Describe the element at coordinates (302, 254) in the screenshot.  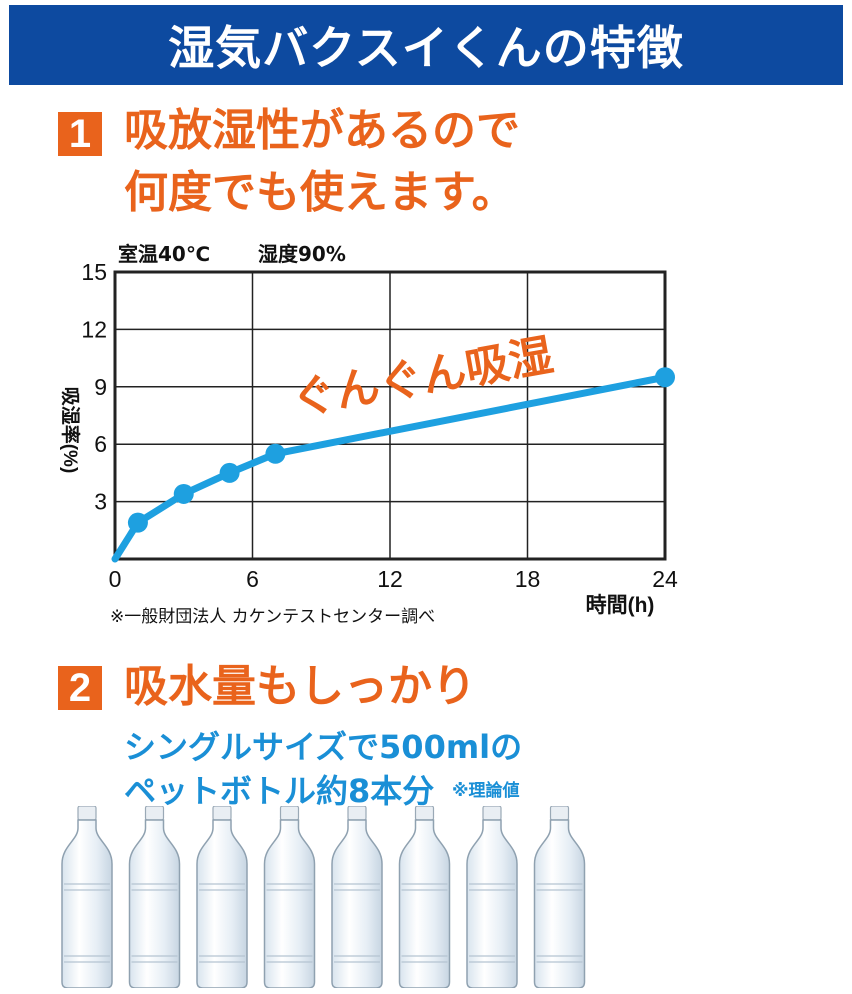
I see `chart-condition-humidity: 湿度90%` at that location.